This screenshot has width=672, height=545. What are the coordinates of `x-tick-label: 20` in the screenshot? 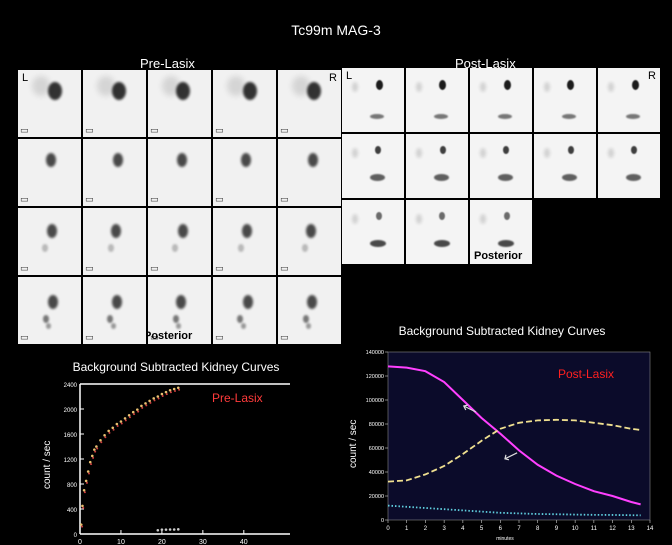 It's located at (162, 541).